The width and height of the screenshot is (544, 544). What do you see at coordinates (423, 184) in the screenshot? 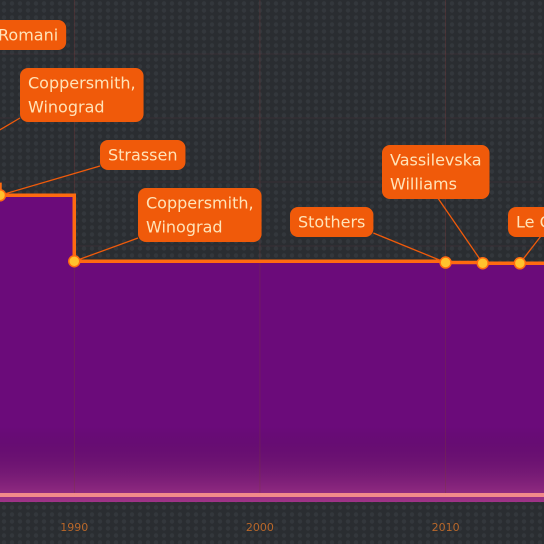
I see `callout-label: Williams` at bounding box center [423, 184].